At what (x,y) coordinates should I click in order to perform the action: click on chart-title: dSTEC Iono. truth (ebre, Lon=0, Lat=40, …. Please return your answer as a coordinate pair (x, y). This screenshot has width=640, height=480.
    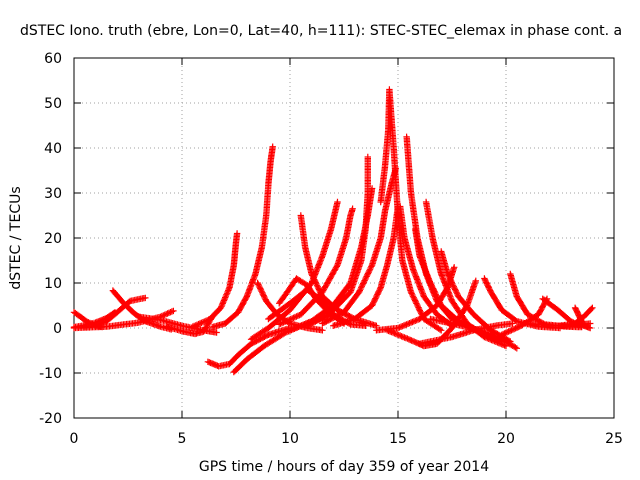
    Looking at the image, I should click on (321, 31).